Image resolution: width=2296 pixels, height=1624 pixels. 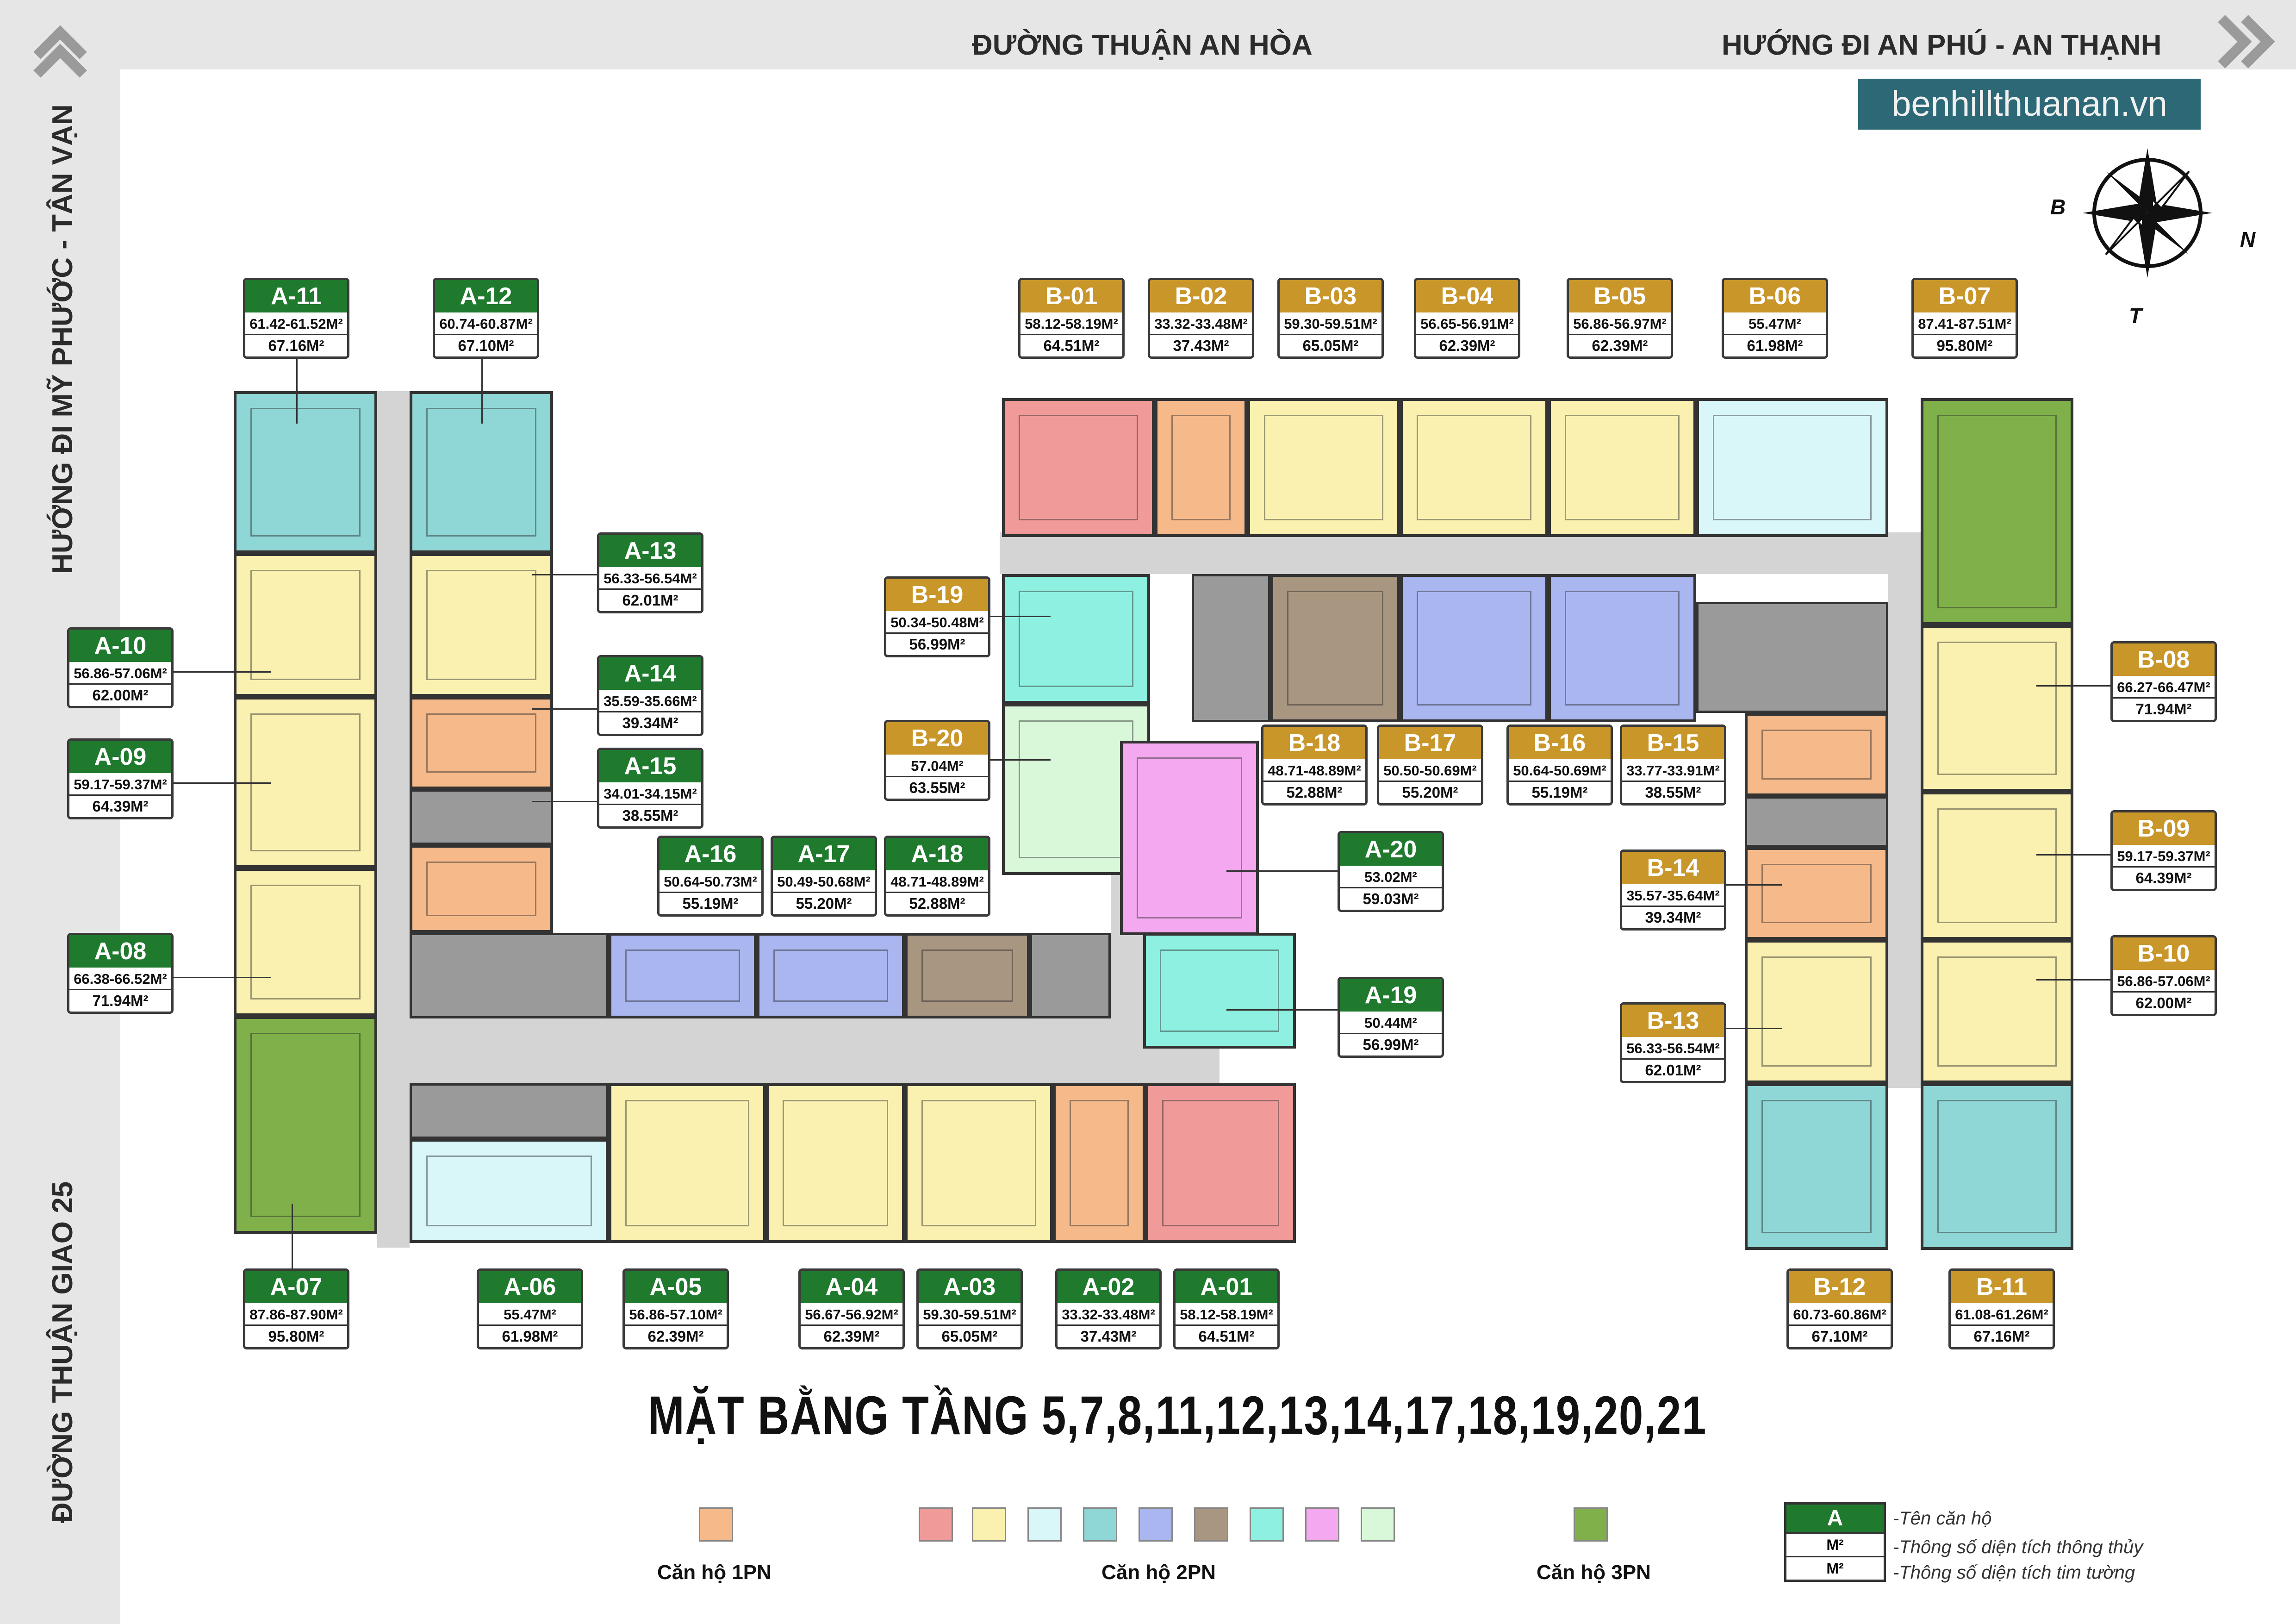 What do you see at coordinates (296, 1336) in the screenshot?
I see `label-a-07-gross: 95.80M²` at bounding box center [296, 1336].